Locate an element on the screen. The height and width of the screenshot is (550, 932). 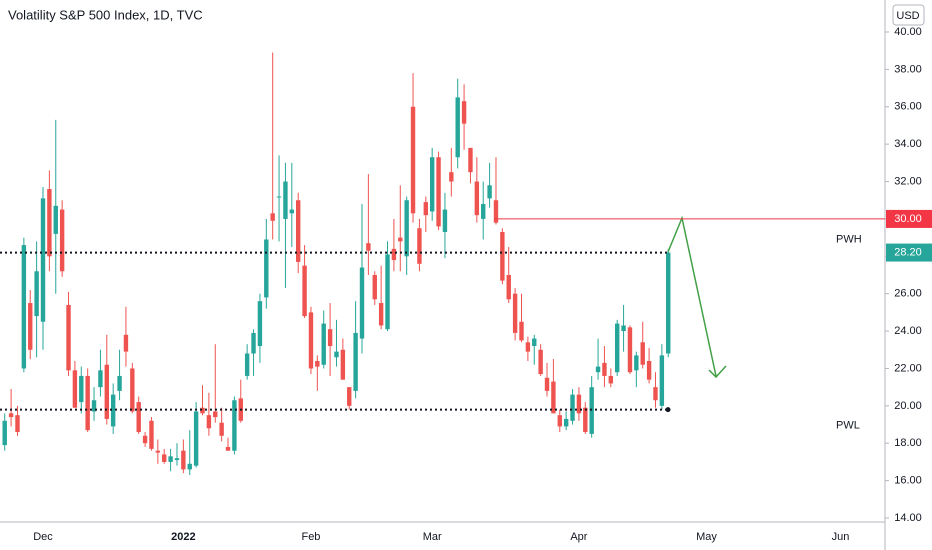
resistance-tag-label: 30.00 is located at coordinates (908, 219).